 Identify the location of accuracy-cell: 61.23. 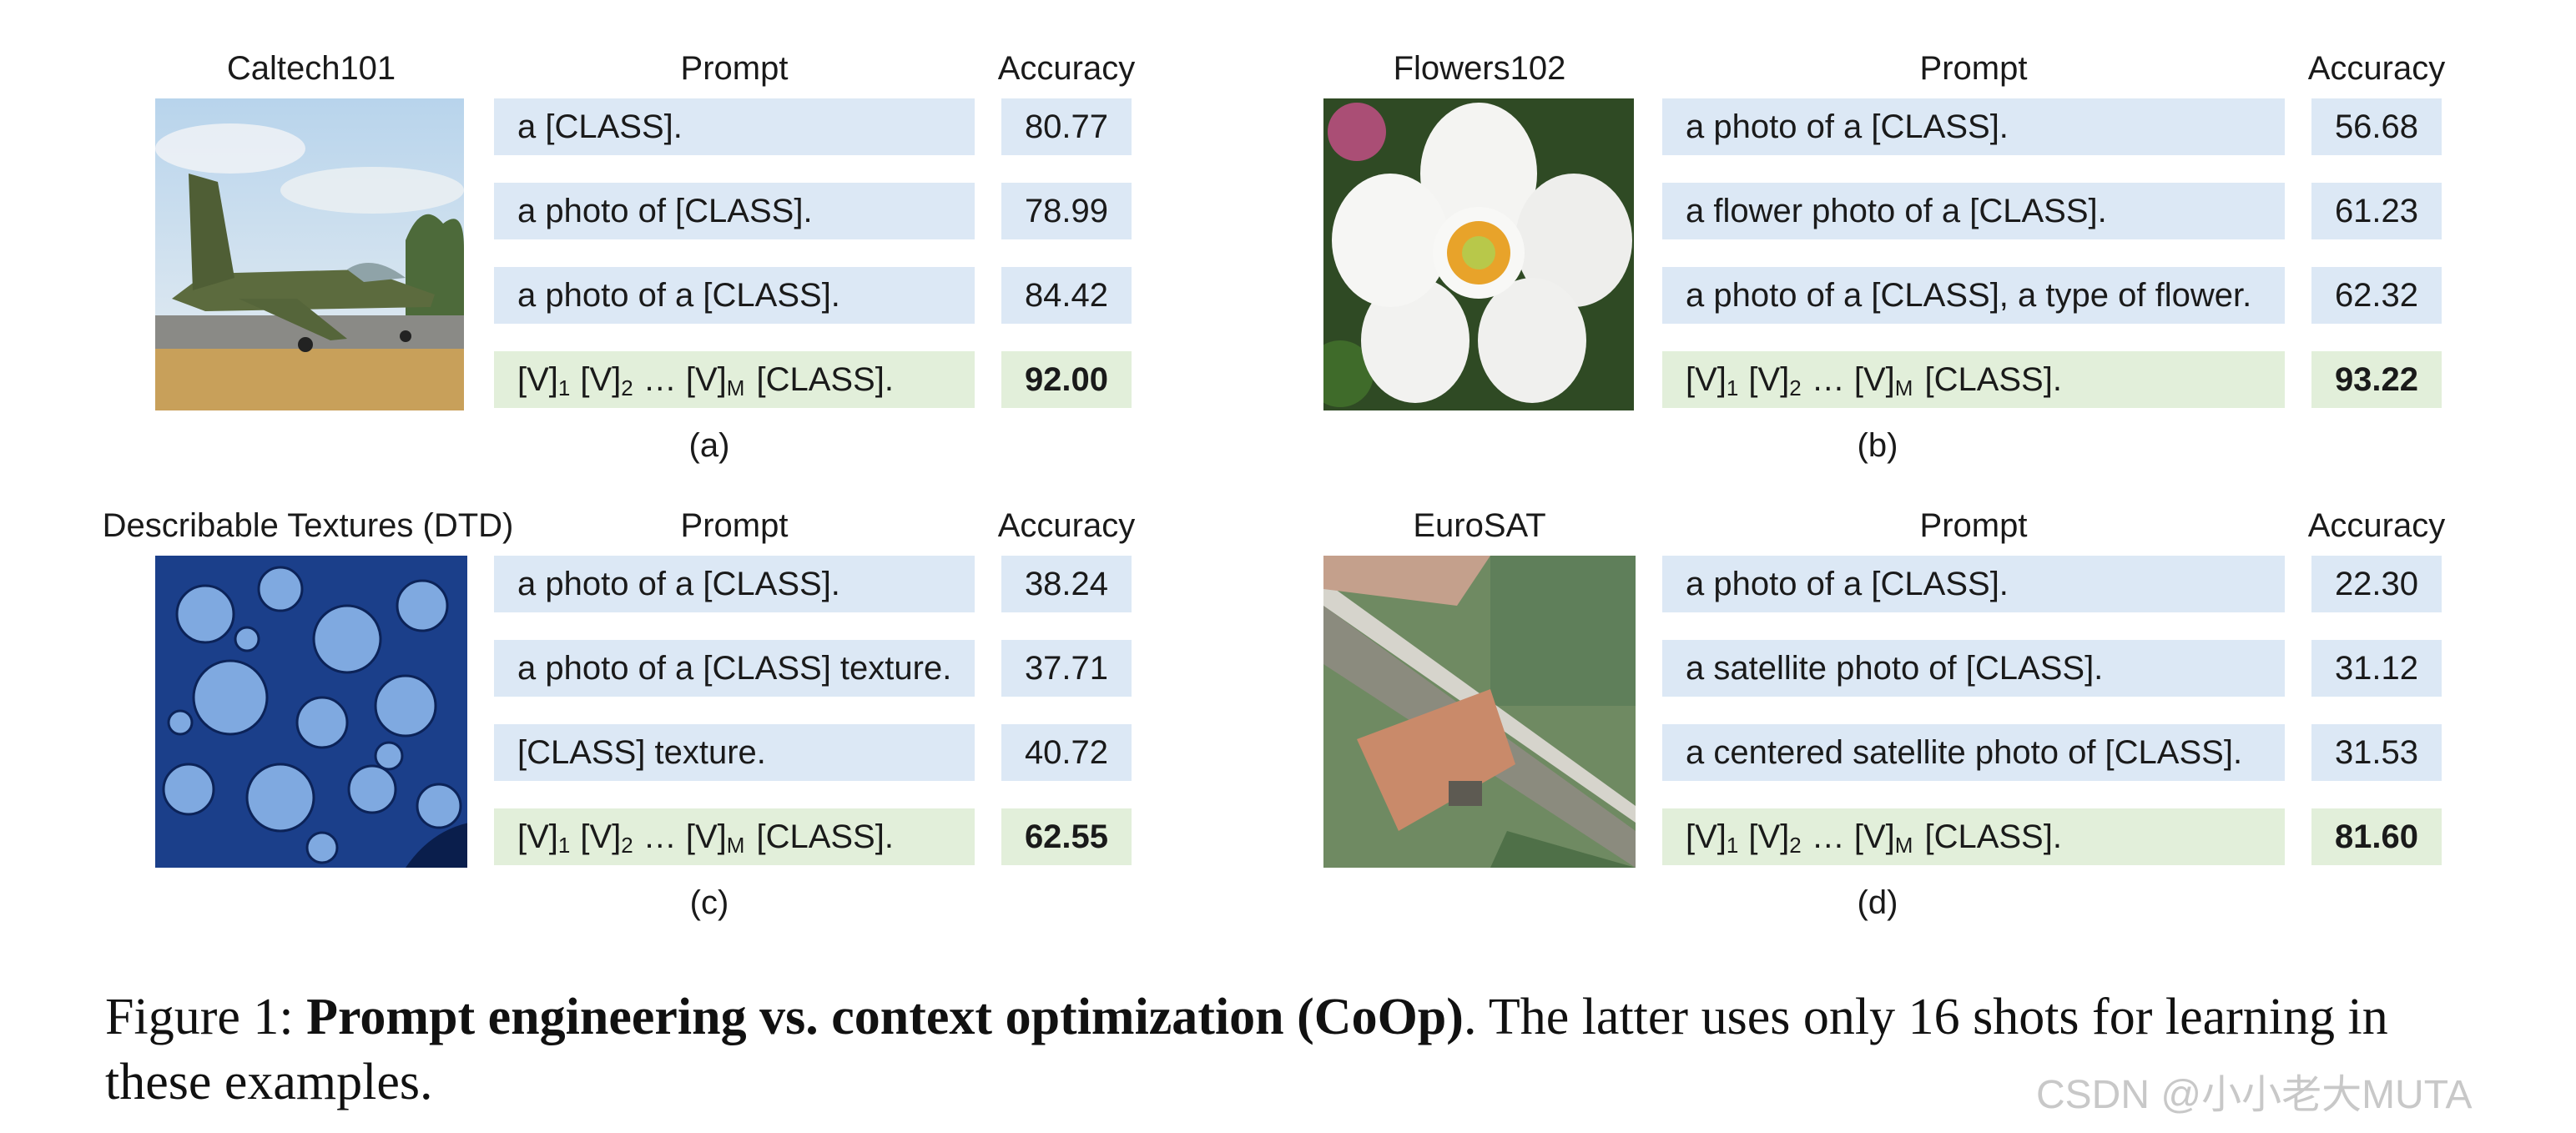
(2376, 211).